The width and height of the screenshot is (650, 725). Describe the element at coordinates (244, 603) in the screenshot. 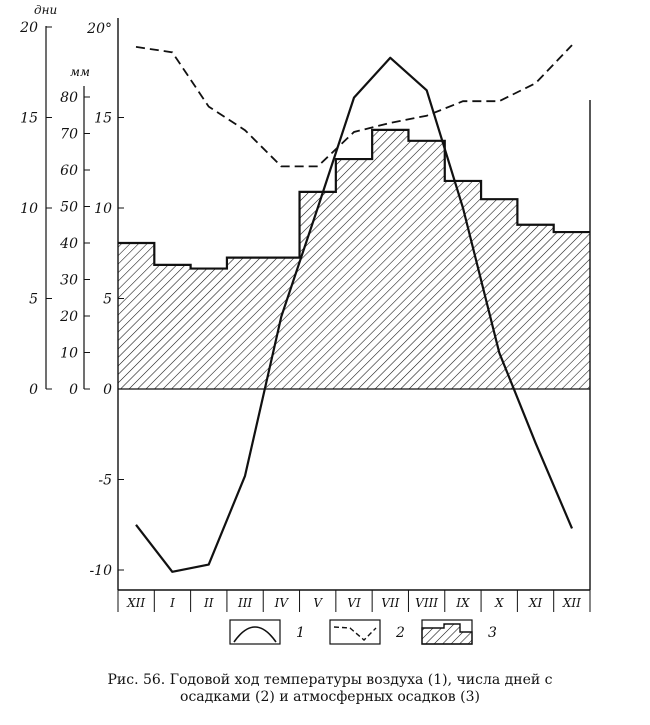

I see `month-label-3: III` at that location.